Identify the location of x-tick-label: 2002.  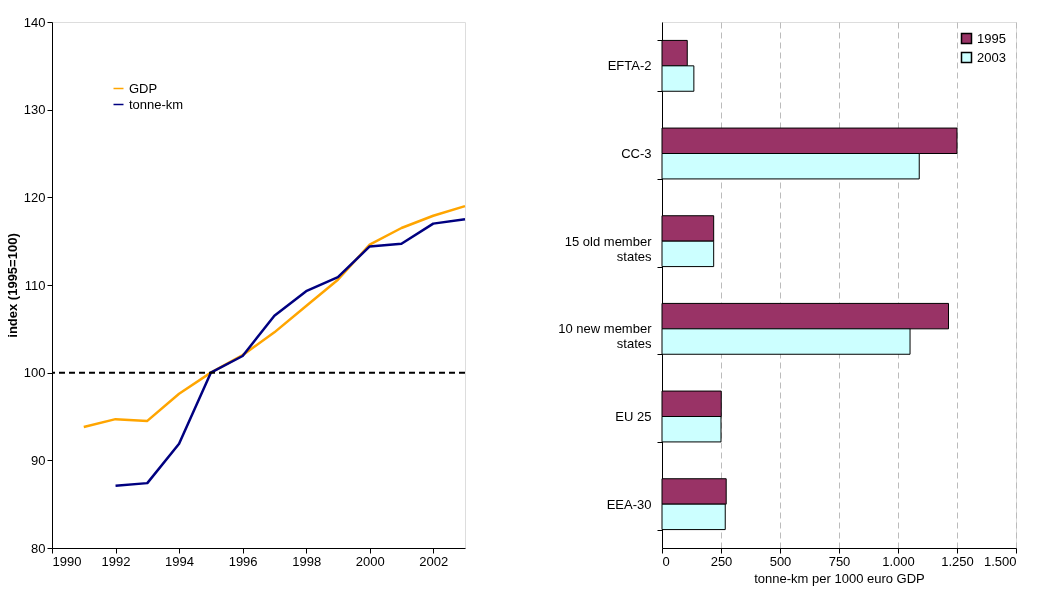
(434, 561).